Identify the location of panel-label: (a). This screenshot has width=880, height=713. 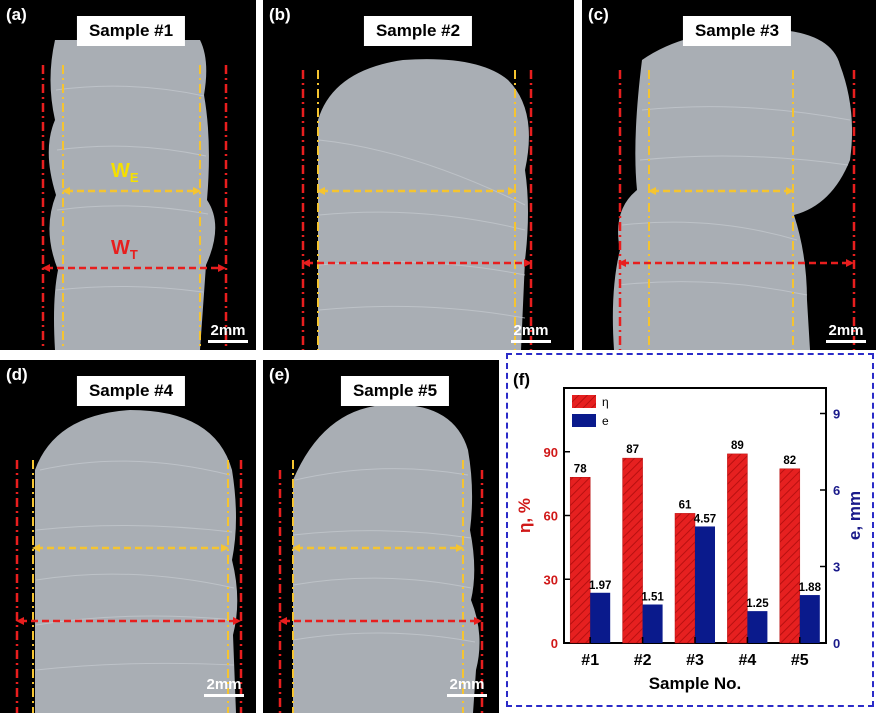
(16, 14).